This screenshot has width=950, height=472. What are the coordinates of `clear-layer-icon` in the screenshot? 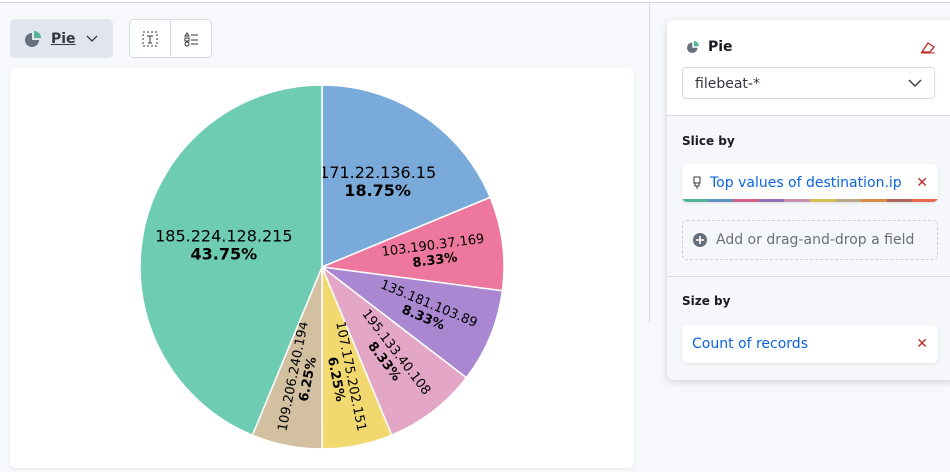 It's located at (928, 47).